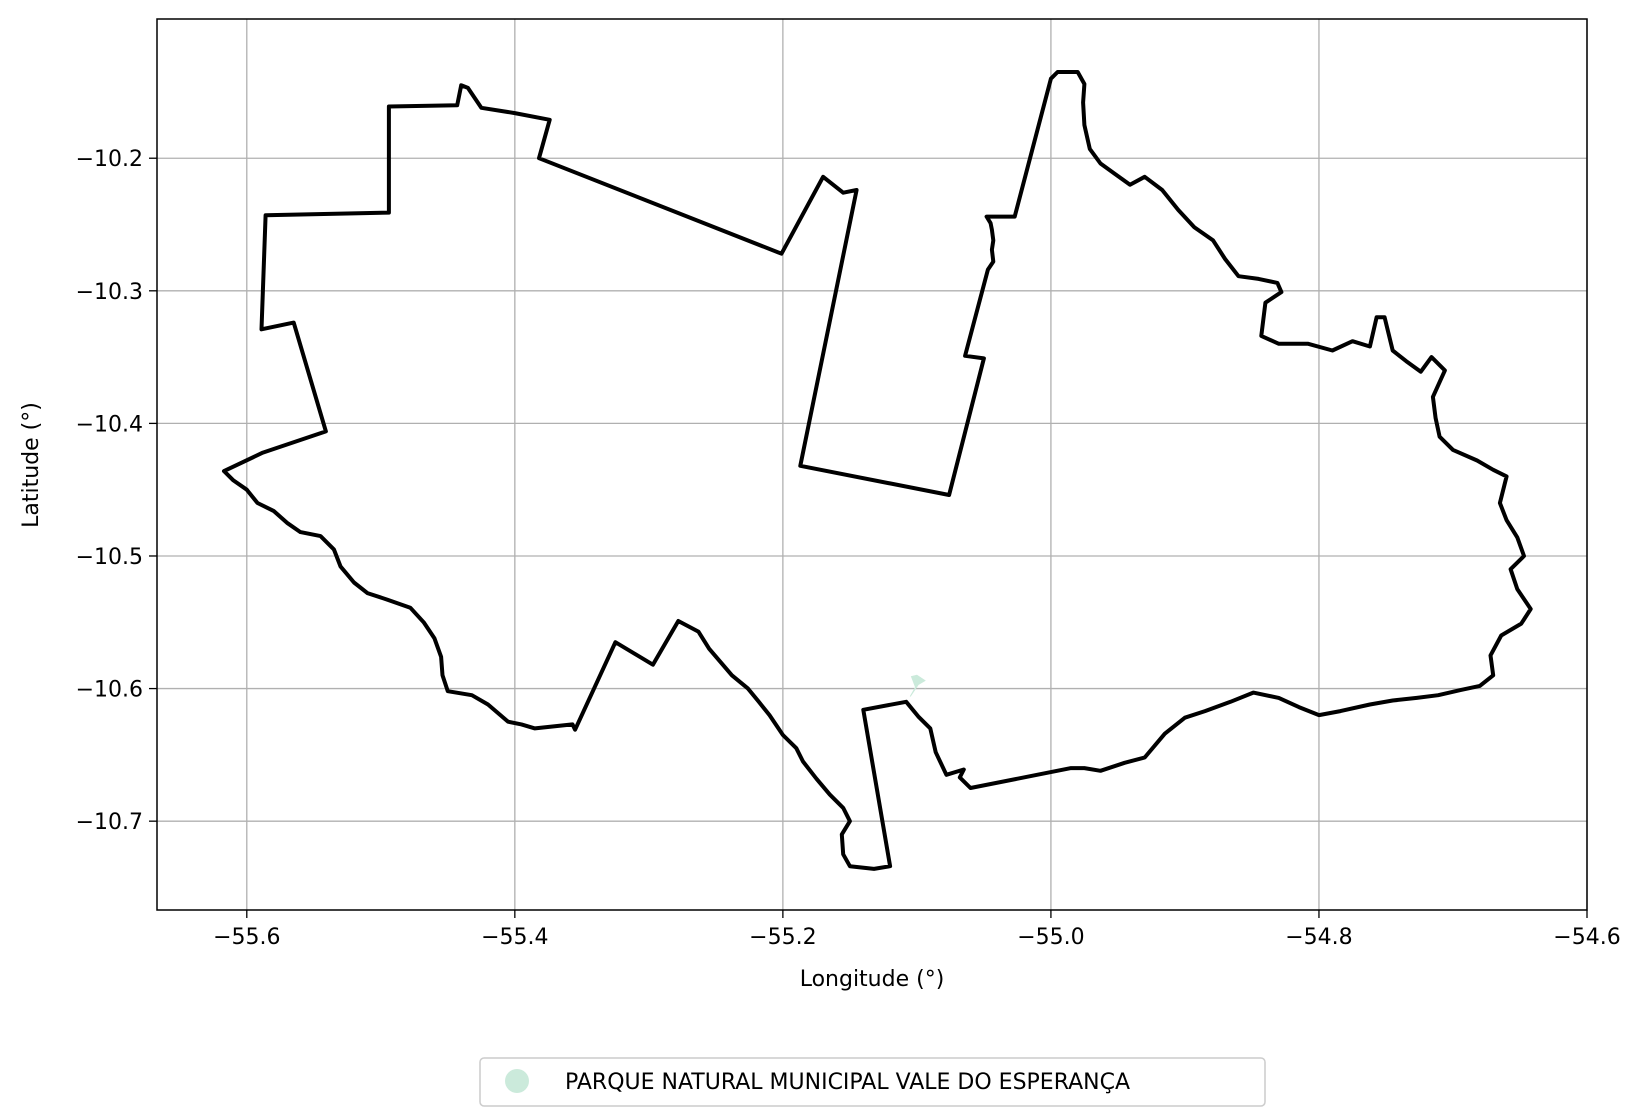 The height and width of the screenshot is (1119, 1625). What do you see at coordinates (514, 937) in the screenshot?
I see `x-tick-label: −55.4` at bounding box center [514, 937].